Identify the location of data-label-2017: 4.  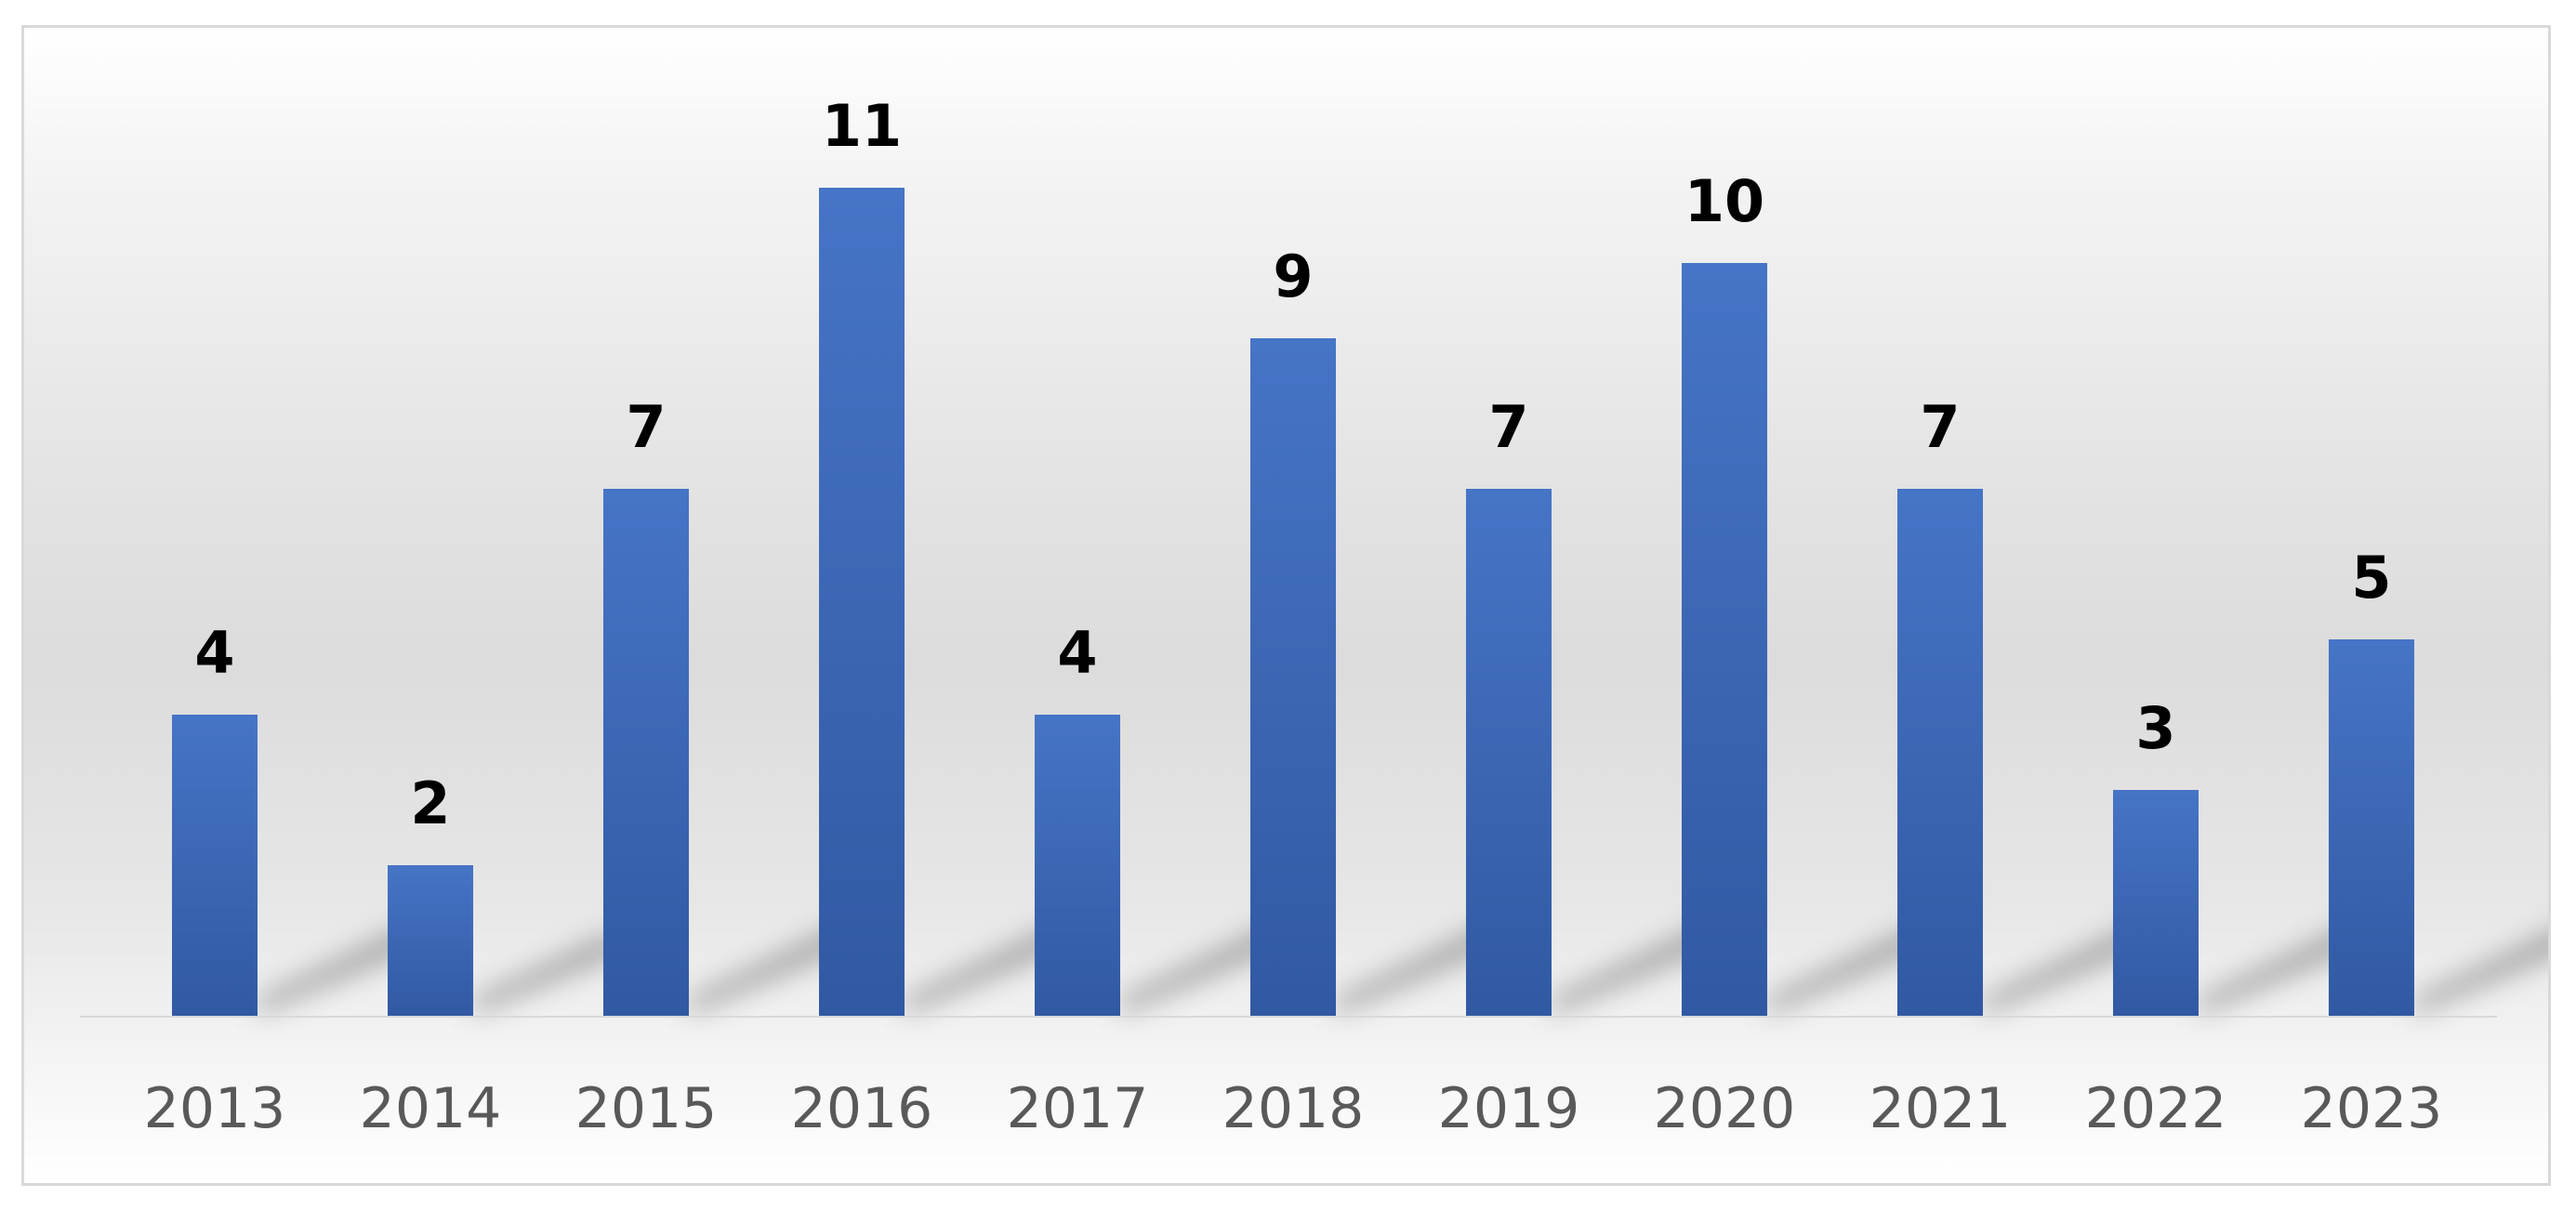
(1077, 653).